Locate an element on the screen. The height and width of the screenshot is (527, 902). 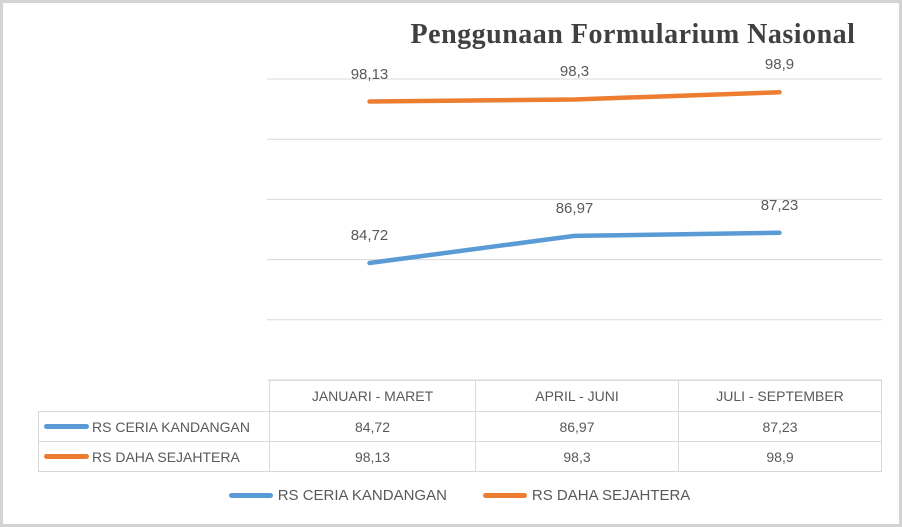
chart-title: Penggunaan Formularium Nasional is located at coordinates (633, 34).